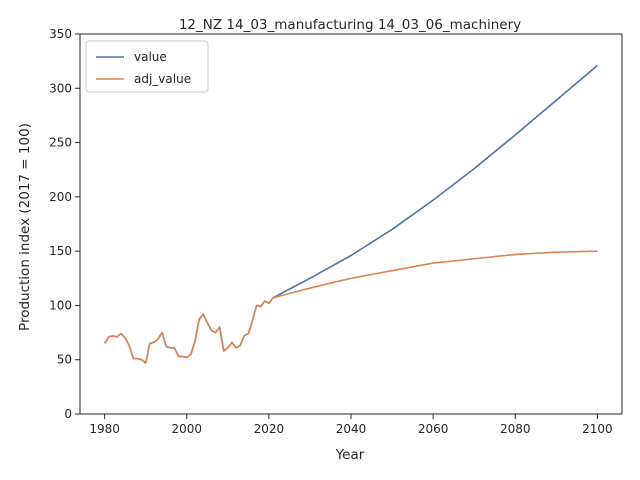 The image size is (640, 480). What do you see at coordinates (515, 429) in the screenshot?
I see `x-tick-label: 2080` at bounding box center [515, 429].